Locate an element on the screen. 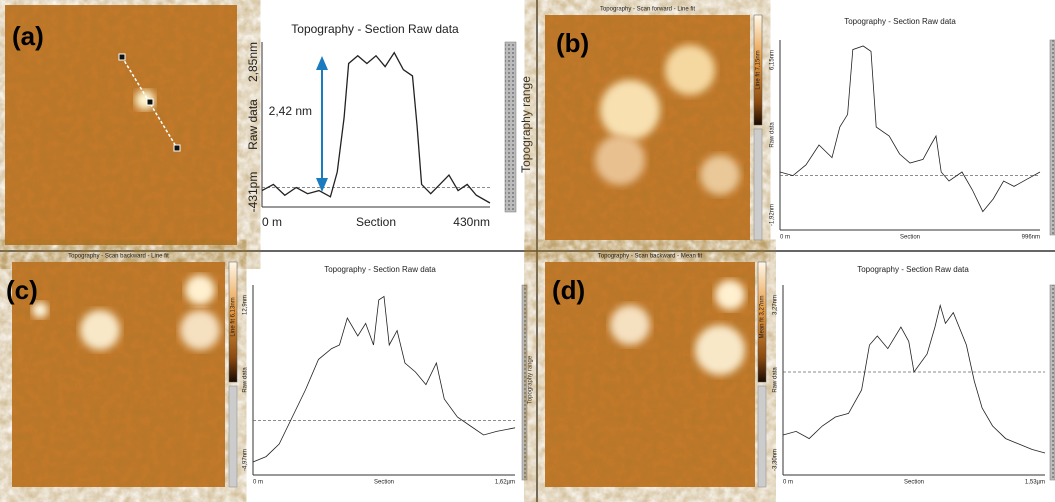  y-top: 3,27nm is located at coordinates (776, 305).